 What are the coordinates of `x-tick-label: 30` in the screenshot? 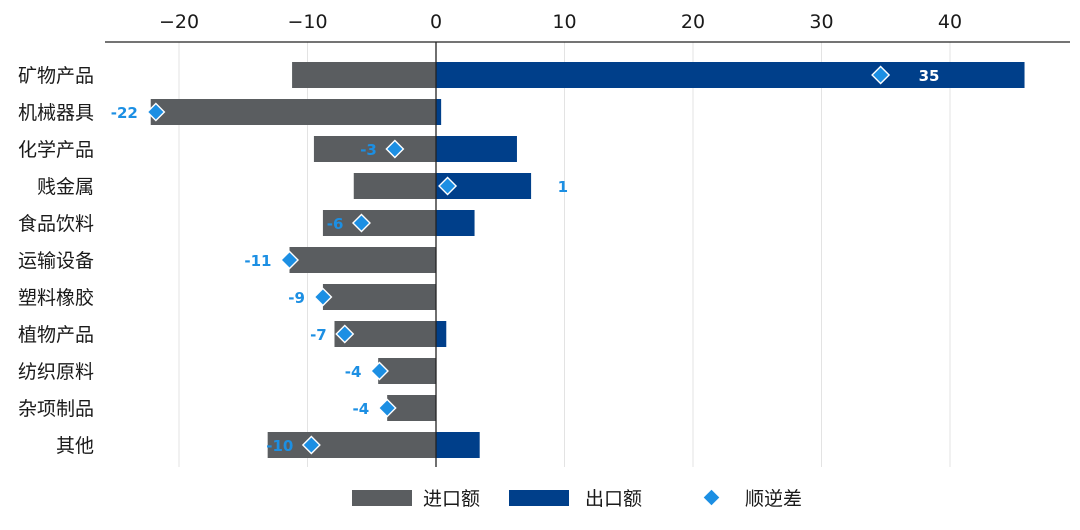 It's located at (821, 22).